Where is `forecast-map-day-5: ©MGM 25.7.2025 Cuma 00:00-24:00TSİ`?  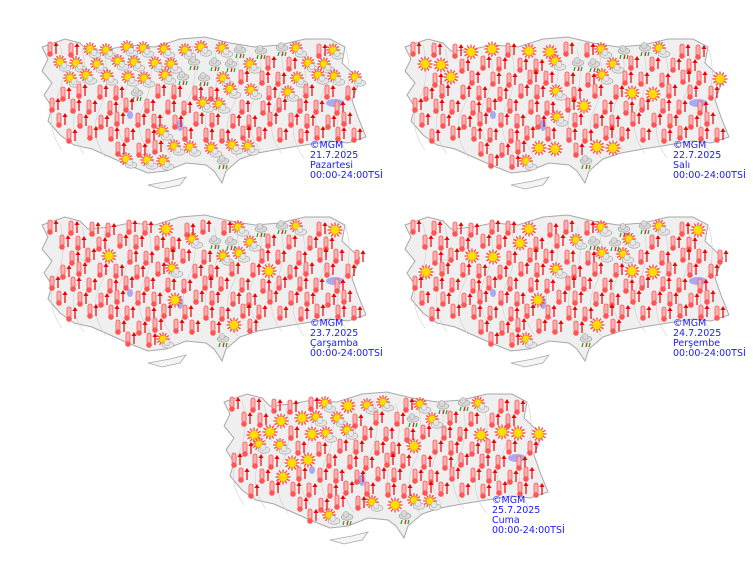 forecast-map-day-5: ©MGM 25.7.2025 Cuma 00:00-24:00TSİ is located at coordinates (389, 467).